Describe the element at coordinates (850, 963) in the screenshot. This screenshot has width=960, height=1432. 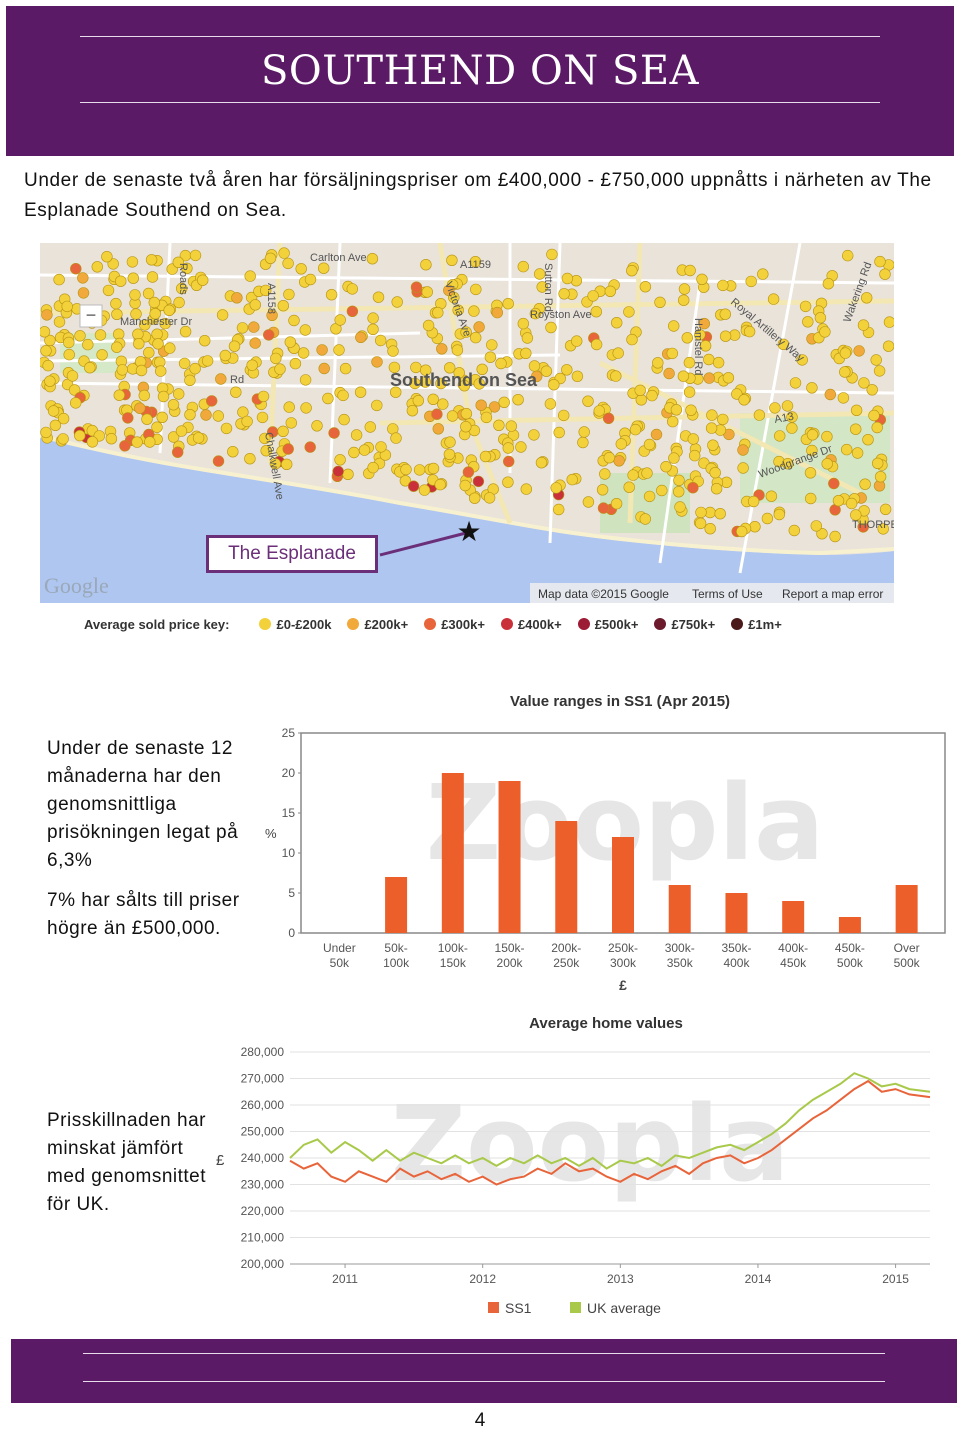
I see `bar-category-label: 500k` at that location.